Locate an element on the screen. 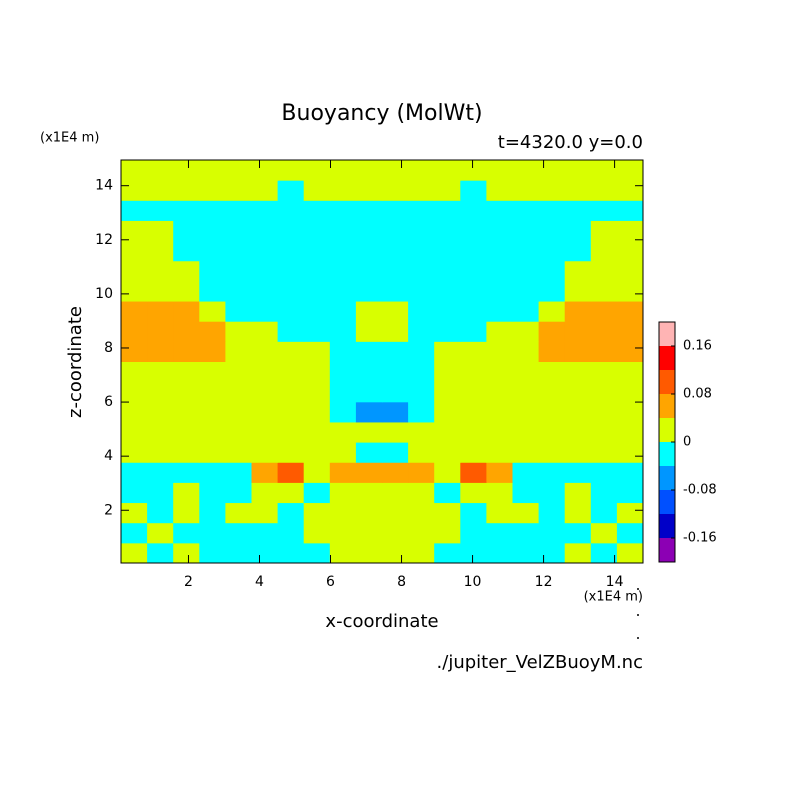  x-tick-label: 8 is located at coordinates (401, 582).